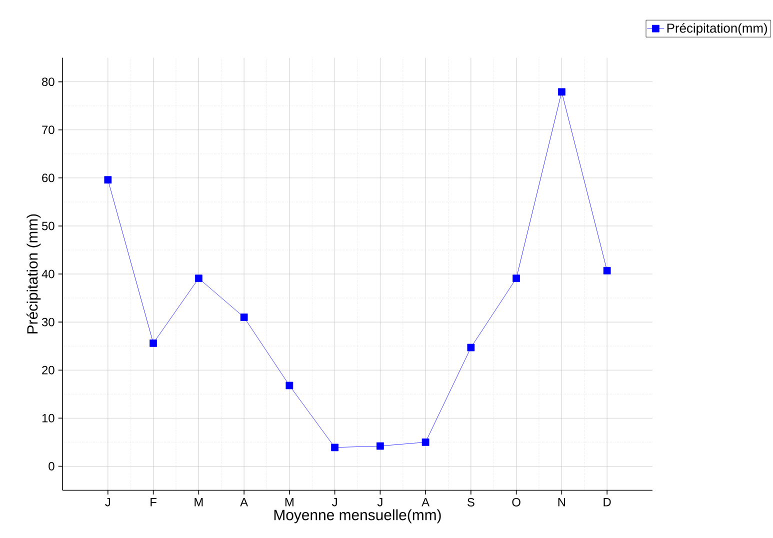  I want to click on x-axis-title: Moyenne mensuelle(mm), so click(357, 516).